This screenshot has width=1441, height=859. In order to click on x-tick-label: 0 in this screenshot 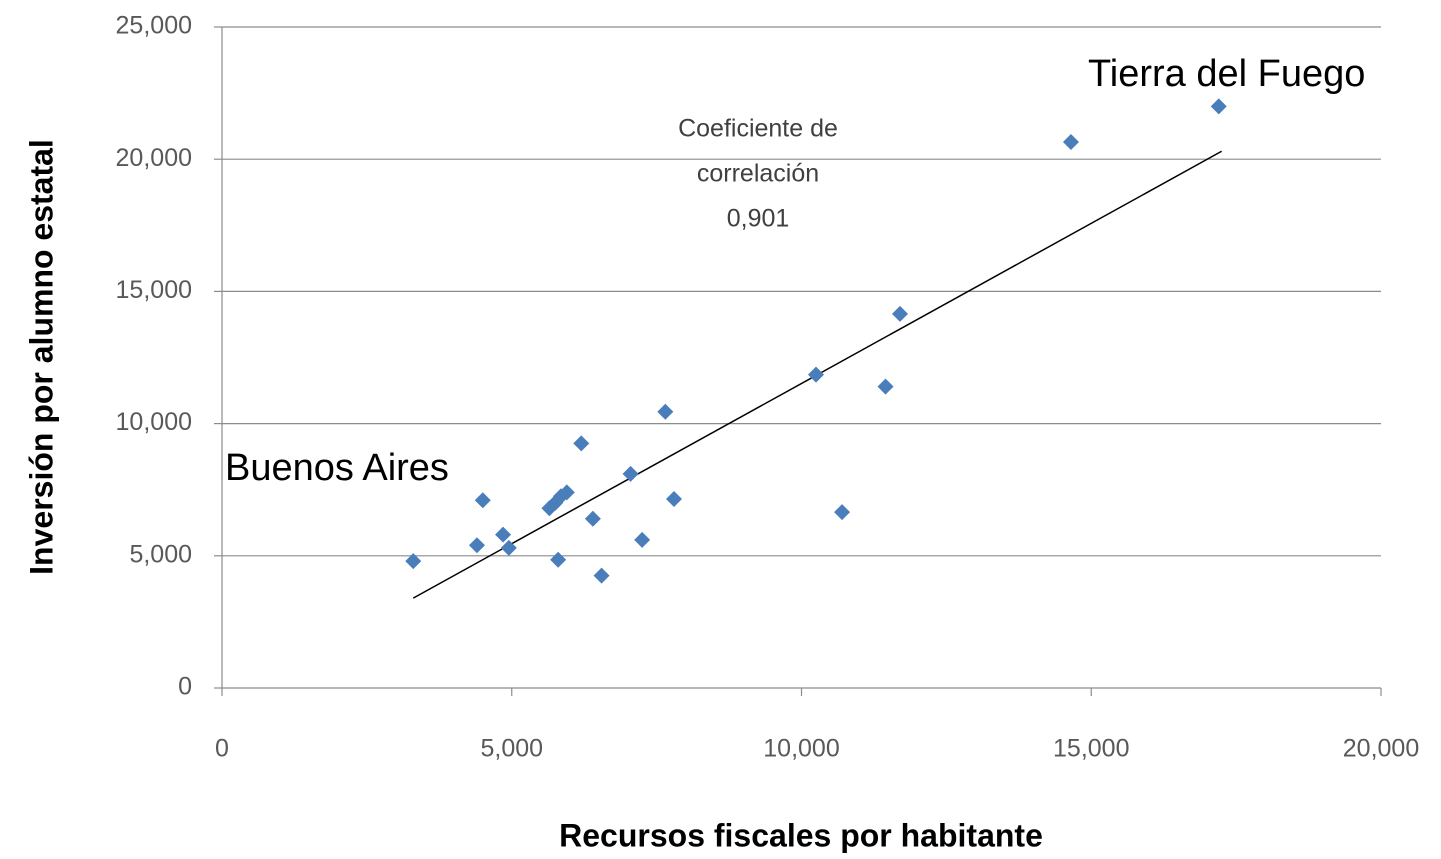, I will do `click(222, 749)`.